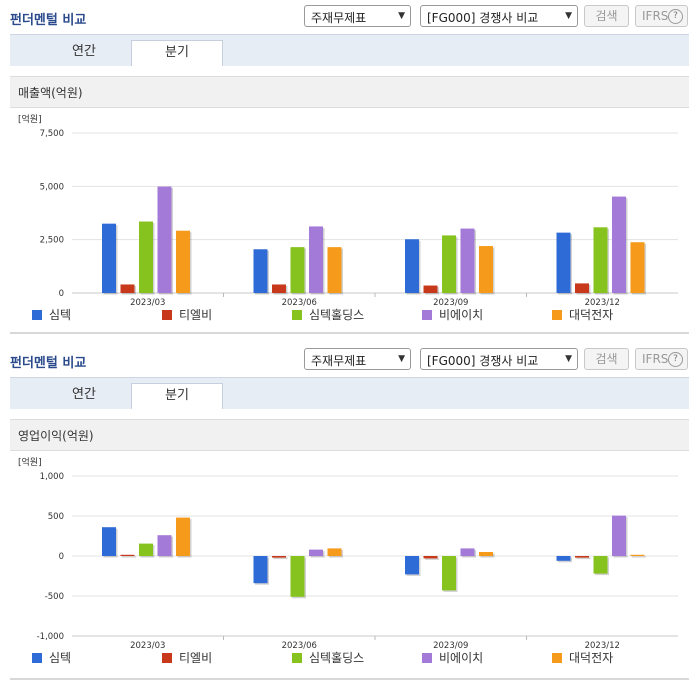  Describe the element at coordinates (349, 679) in the screenshot. I see `divider` at that location.